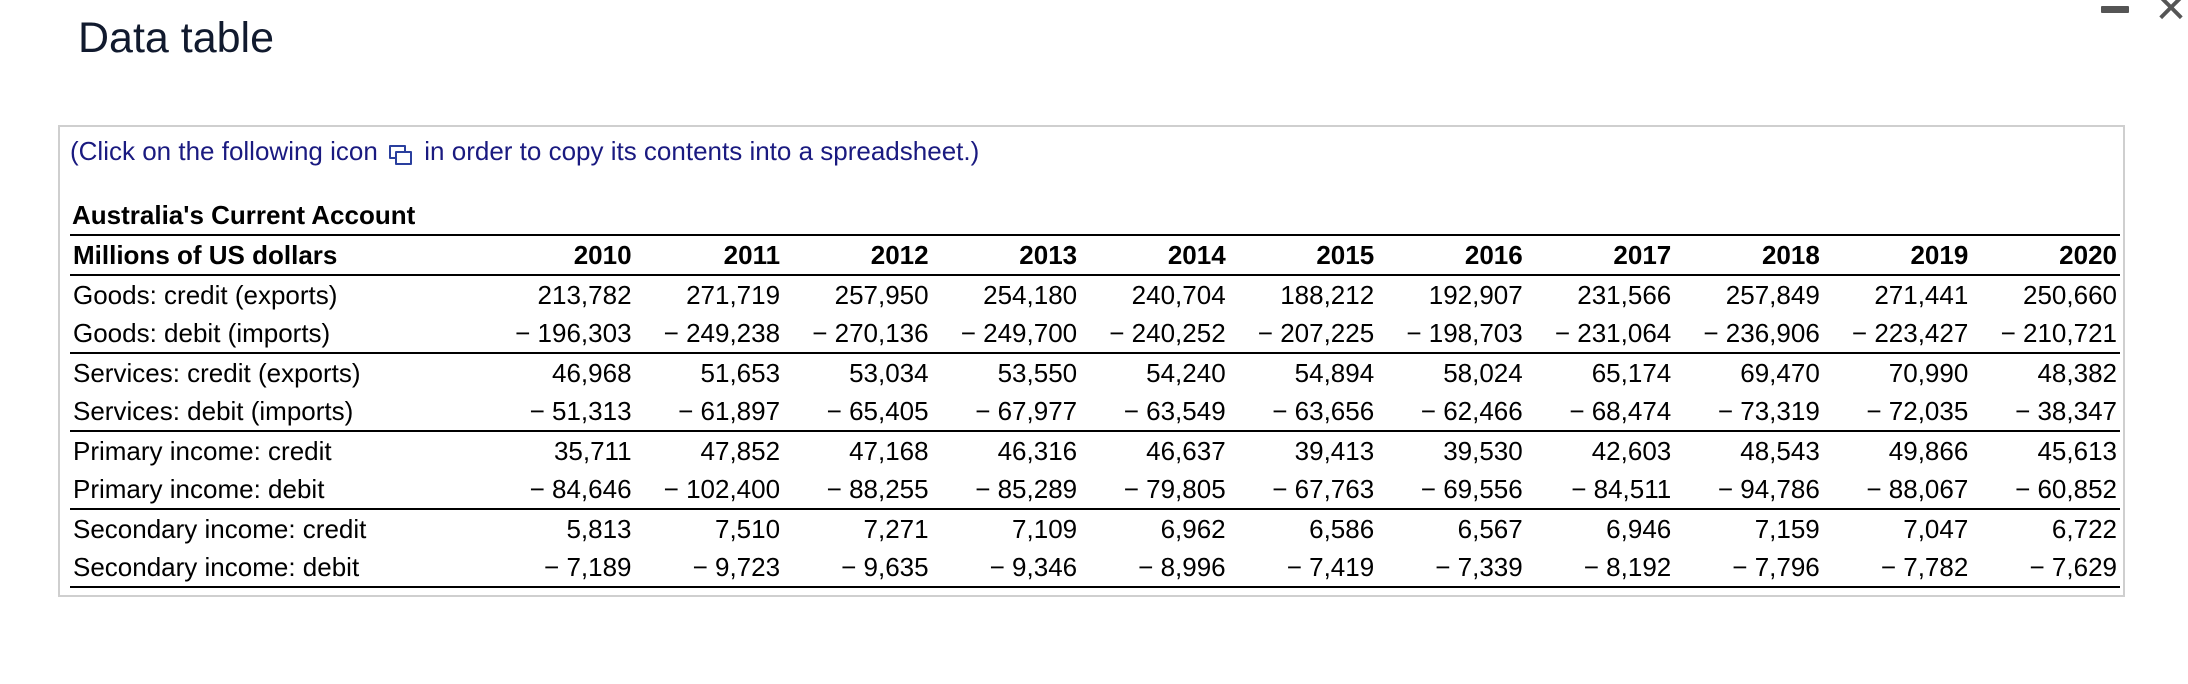 The image size is (2188, 684). I want to click on table-cell: 6,962, so click(1193, 528).